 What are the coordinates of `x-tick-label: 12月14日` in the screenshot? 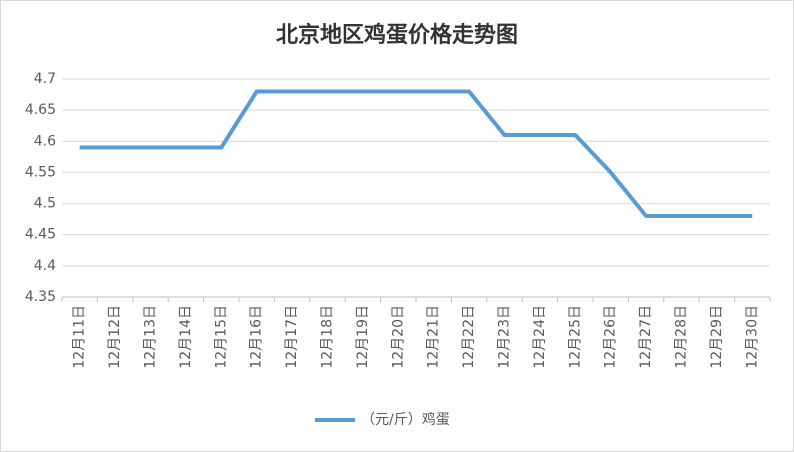 It's located at (186, 337).